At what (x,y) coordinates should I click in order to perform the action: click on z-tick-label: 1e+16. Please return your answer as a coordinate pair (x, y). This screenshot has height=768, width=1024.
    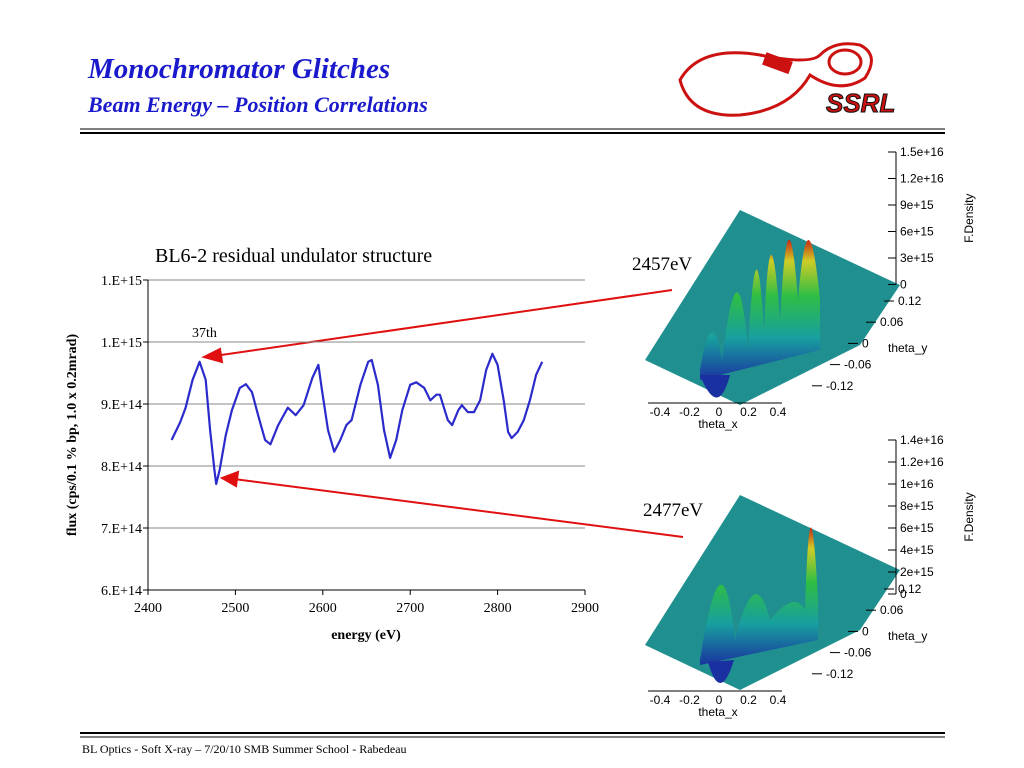
    Looking at the image, I should click on (917, 484).